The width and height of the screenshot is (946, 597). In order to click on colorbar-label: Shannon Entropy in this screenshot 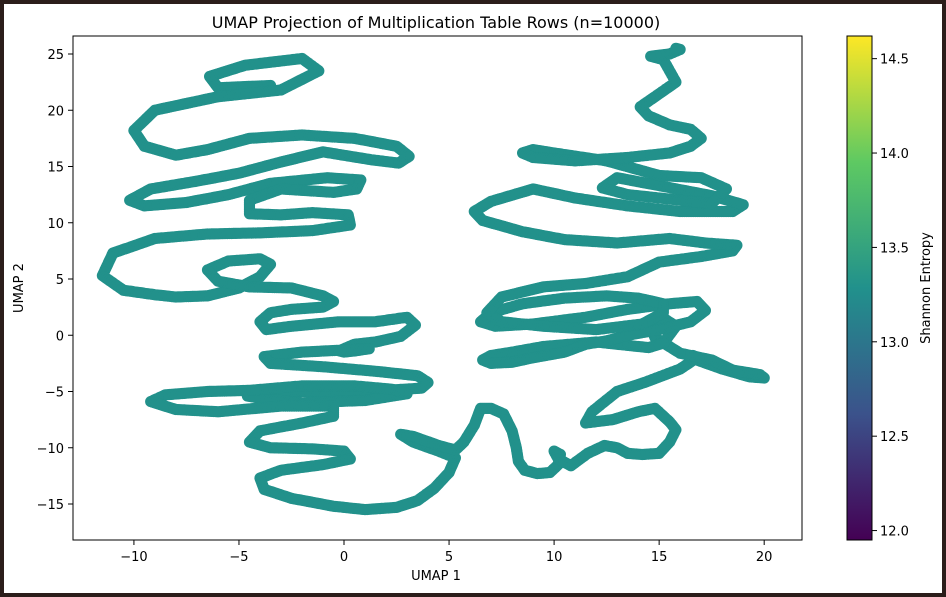, I will do `click(926, 288)`.